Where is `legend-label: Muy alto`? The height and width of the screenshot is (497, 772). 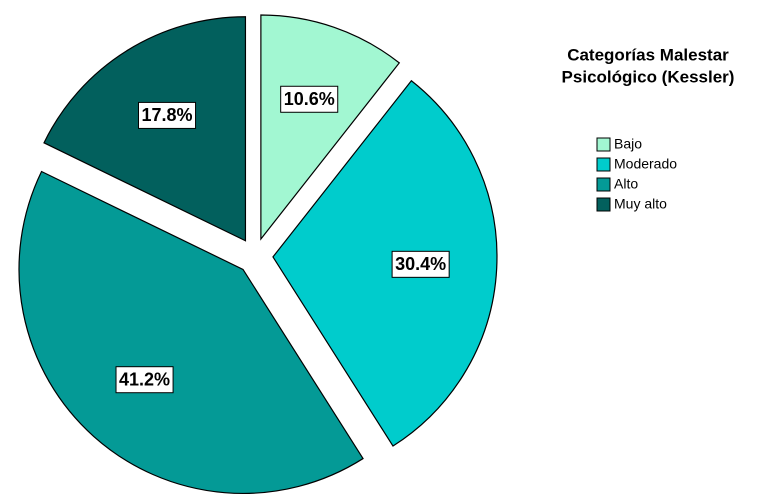
legend-label: Muy alto is located at coordinates (640, 204).